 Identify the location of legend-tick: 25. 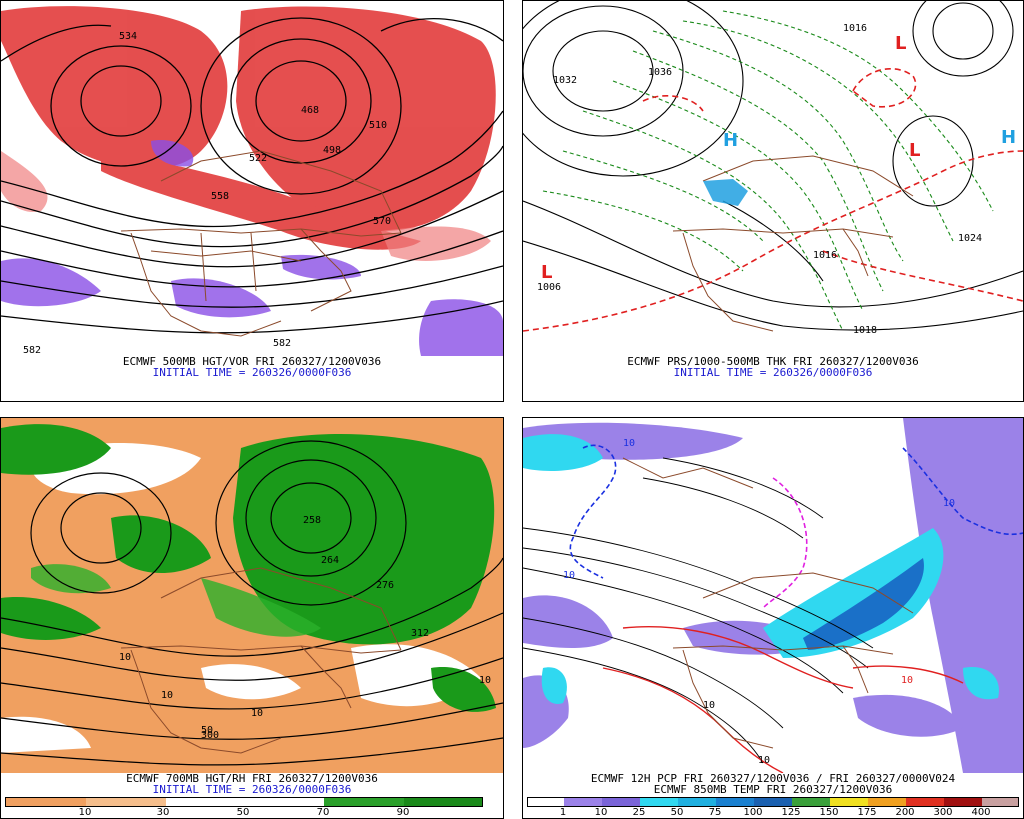
(639, 812).